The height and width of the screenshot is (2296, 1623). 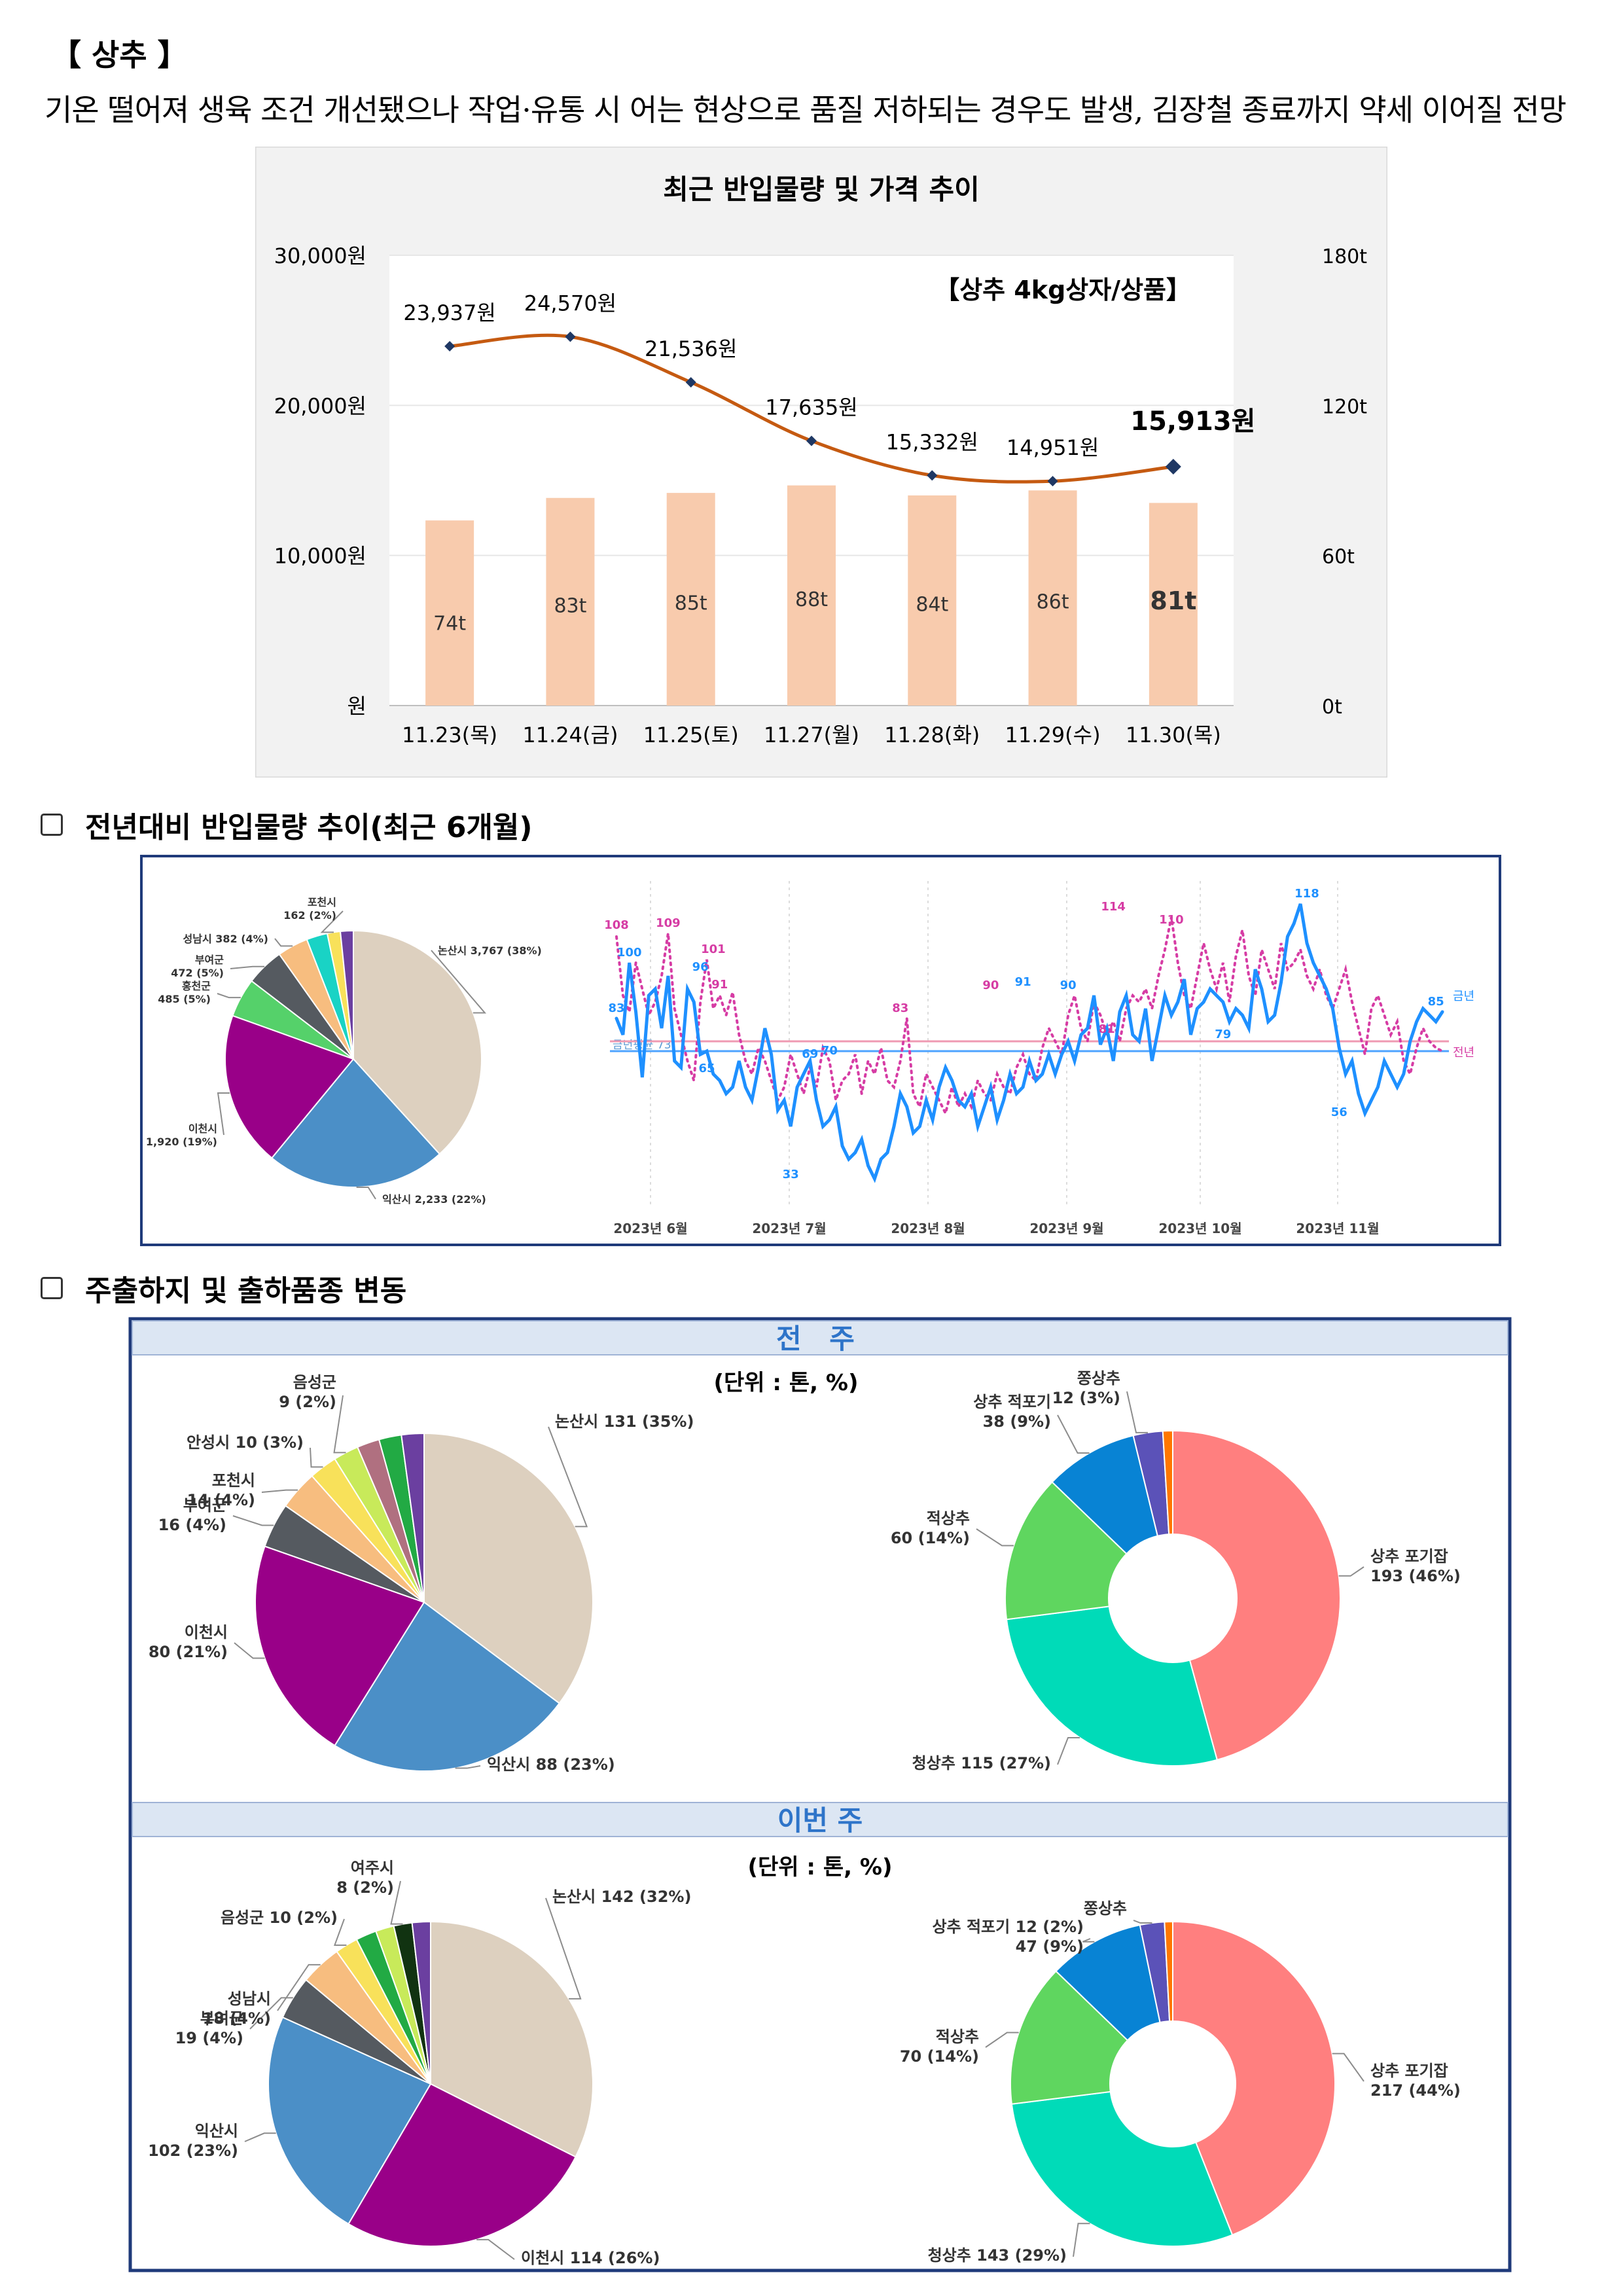 What do you see at coordinates (357, 706) in the screenshot?
I see `y-left-tick: 원` at bounding box center [357, 706].